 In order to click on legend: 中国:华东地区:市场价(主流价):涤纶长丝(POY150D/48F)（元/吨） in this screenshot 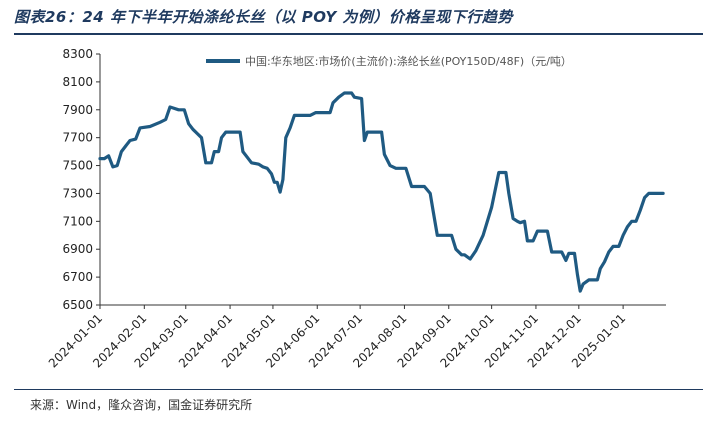, I will do `click(389, 61)`.